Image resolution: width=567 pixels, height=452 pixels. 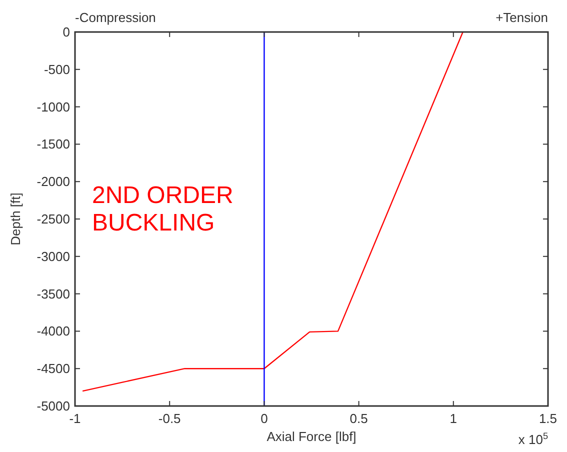 What do you see at coordinates (53, 331) in the screenshot?
I see `y-tick-label: -4000` at bounding box center [53, 331].